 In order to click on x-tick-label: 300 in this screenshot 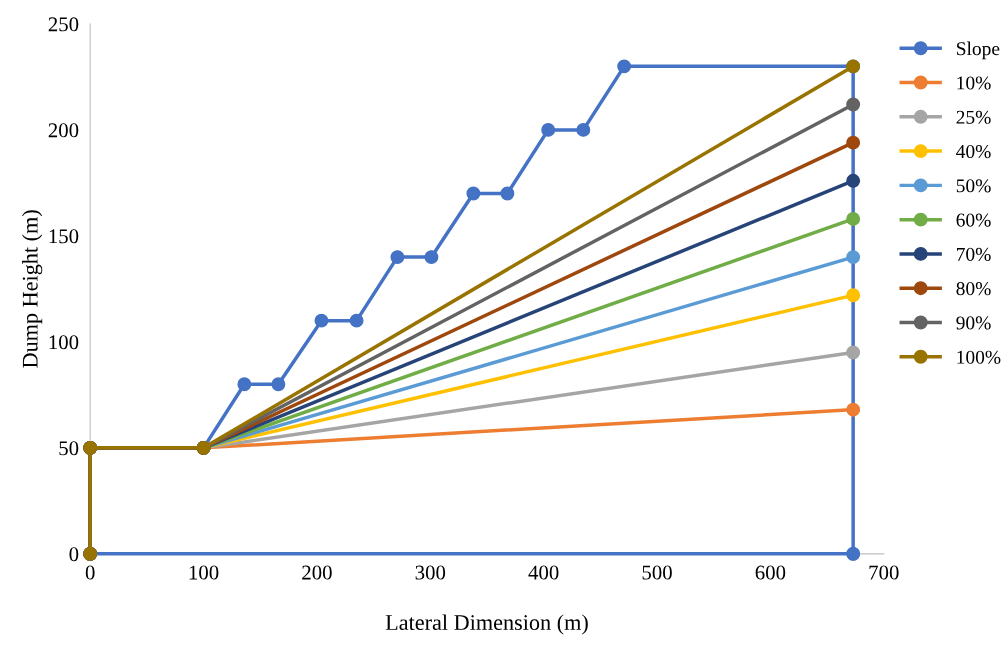, I will do `click(430, 572)`.